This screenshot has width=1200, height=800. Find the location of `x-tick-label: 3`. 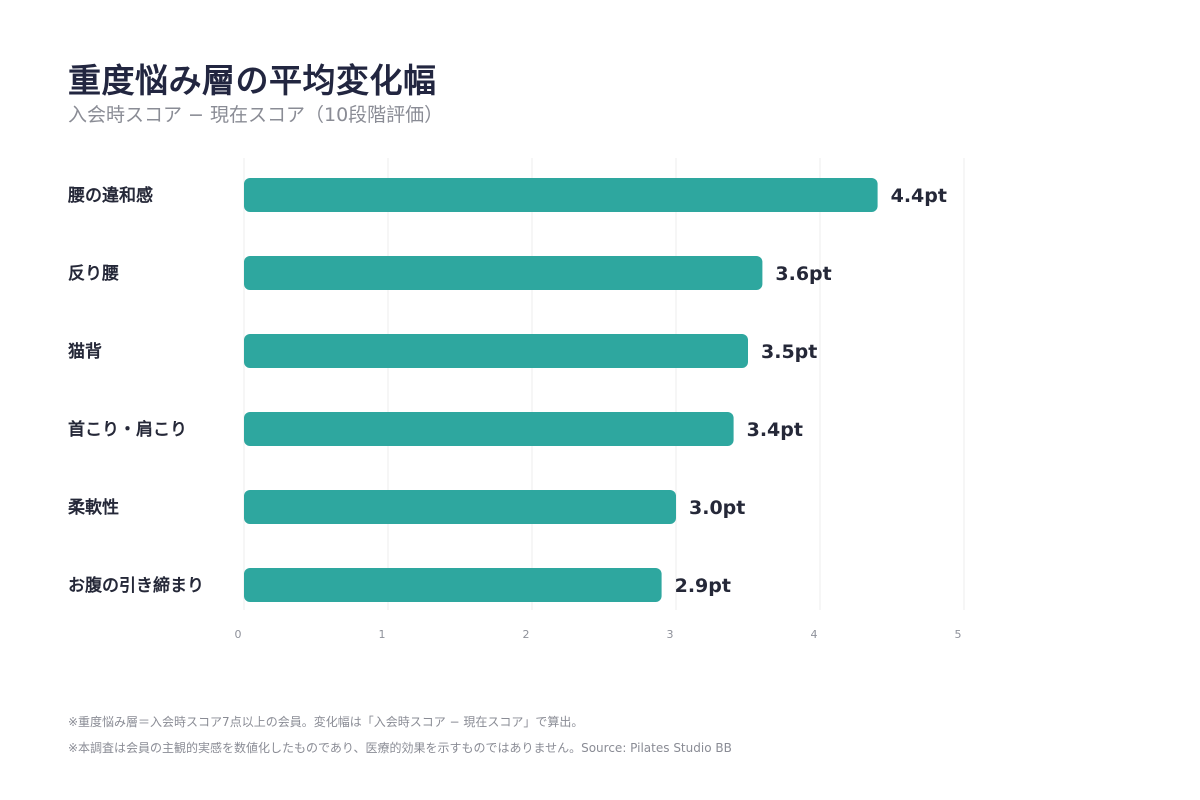

x-tick-label: 3 is located at coordinates (670, 634).